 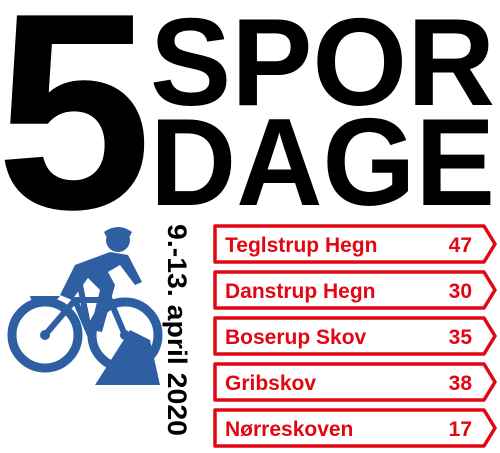 What do you see at coordinates (296, 337) in the screenshot?
I see `trail-name: Boserup Skov` at bounding box center [296, 337].